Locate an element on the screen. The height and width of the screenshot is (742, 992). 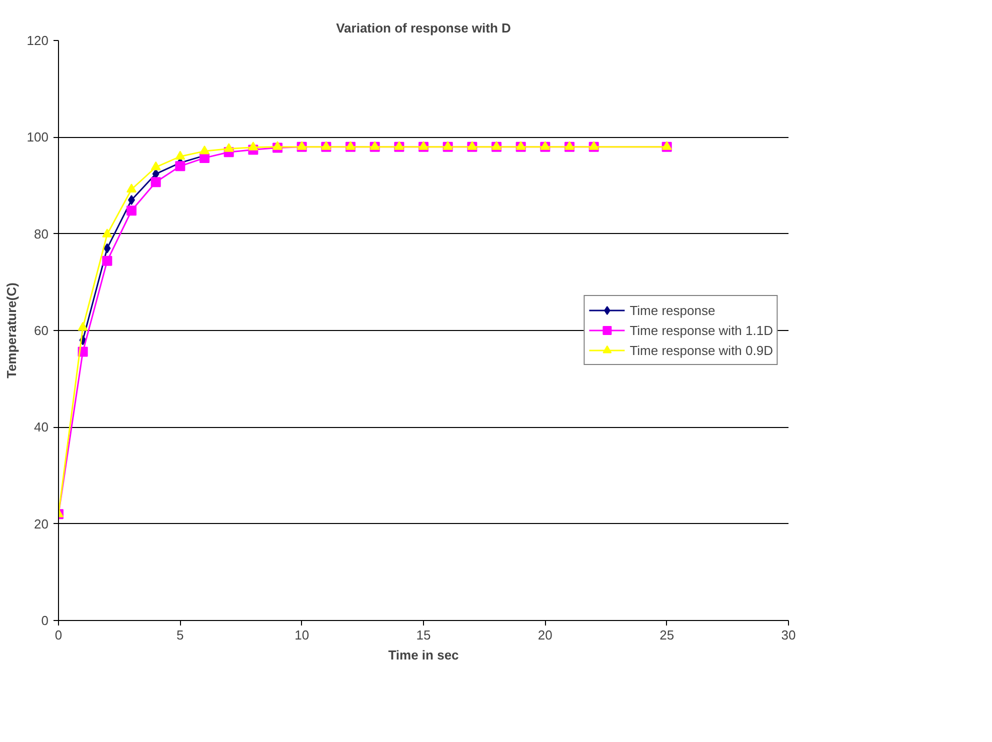
y-tick-label: 20 is located at coordinates (41, 524).